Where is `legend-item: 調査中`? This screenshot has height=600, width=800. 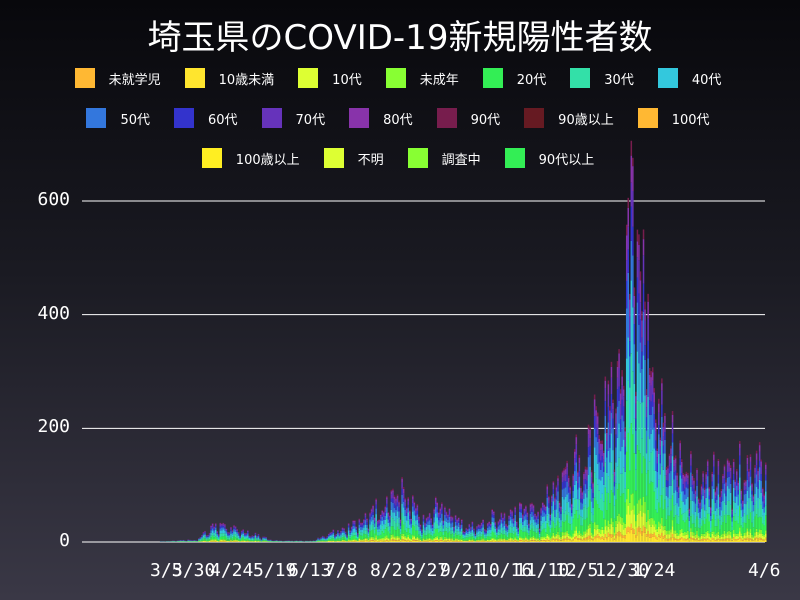
legend-item: 調査中 is located at coordinates (444, 158).